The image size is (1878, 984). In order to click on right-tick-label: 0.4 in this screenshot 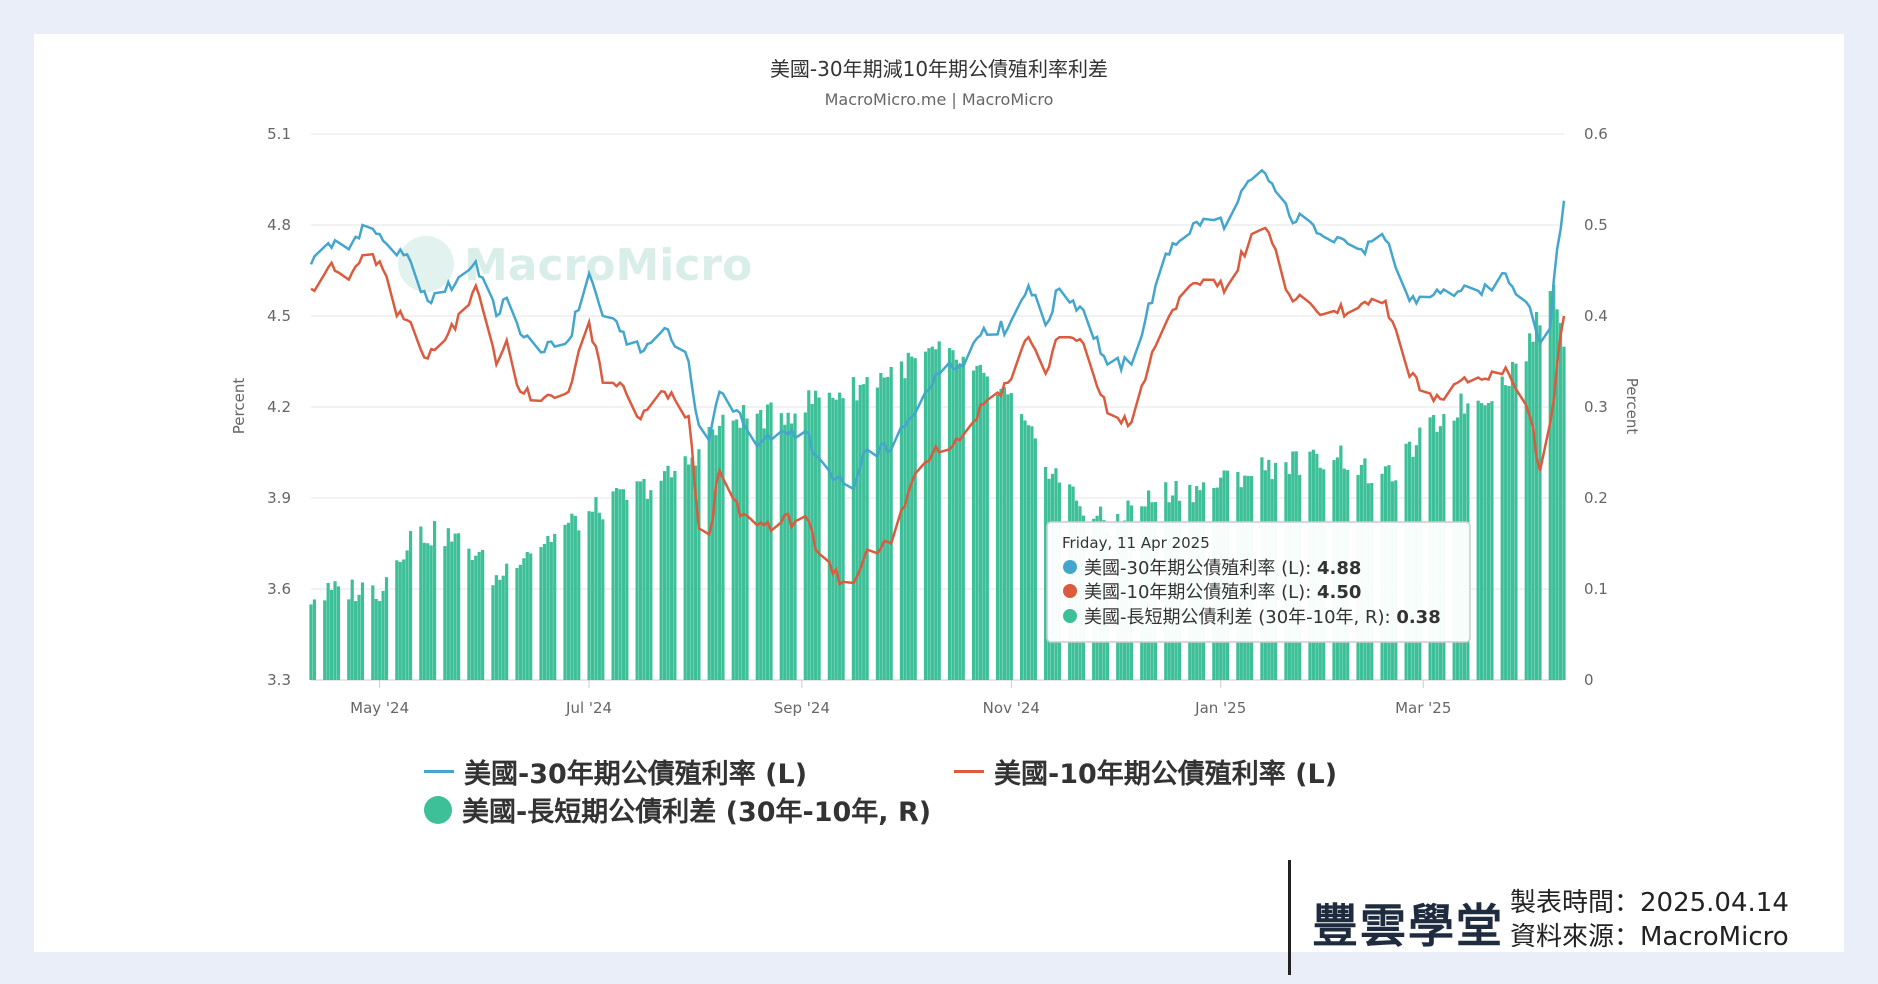, I will do `click(1596, 316)`.